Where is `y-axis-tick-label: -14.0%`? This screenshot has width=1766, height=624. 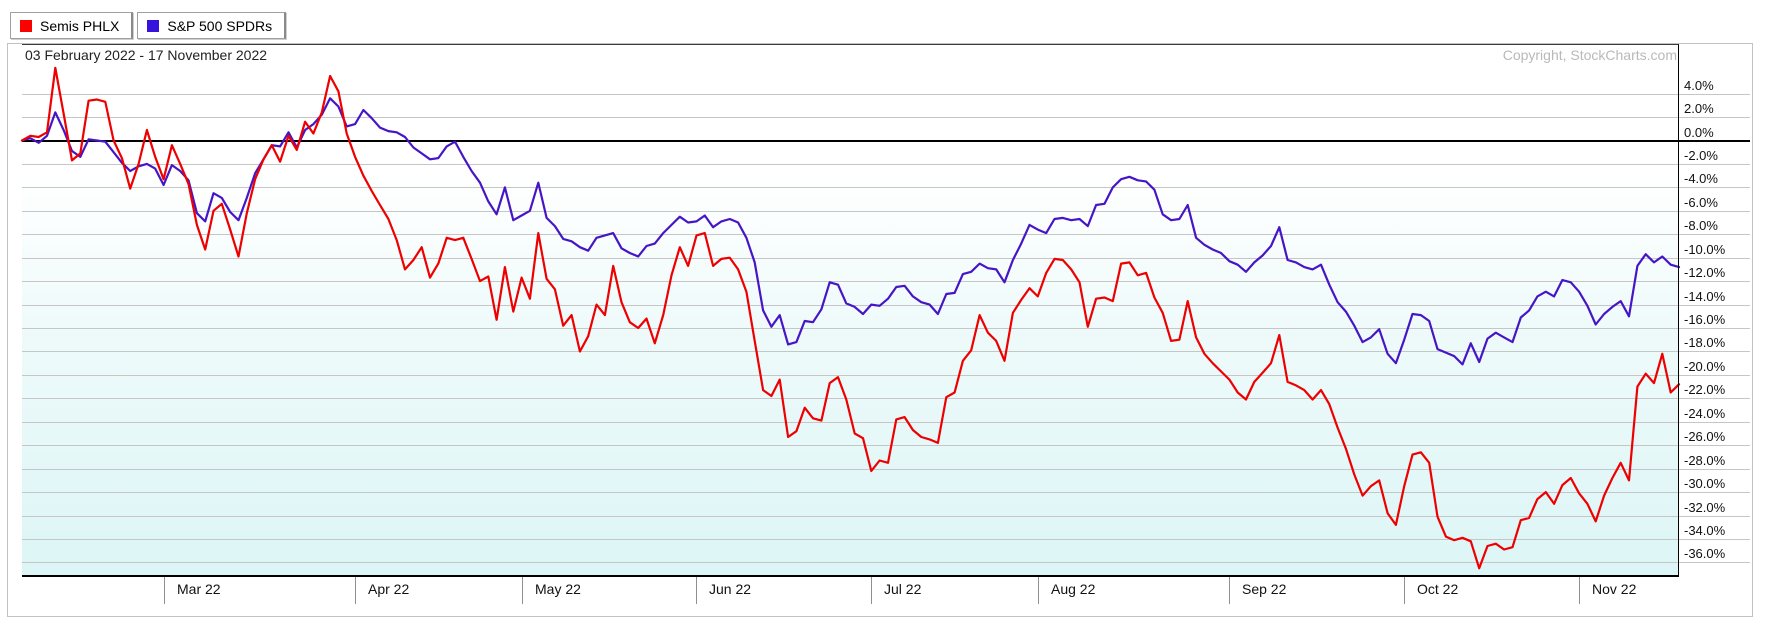
y-axis-tick-label: -14.0% is located at coordinates (1705, 296).